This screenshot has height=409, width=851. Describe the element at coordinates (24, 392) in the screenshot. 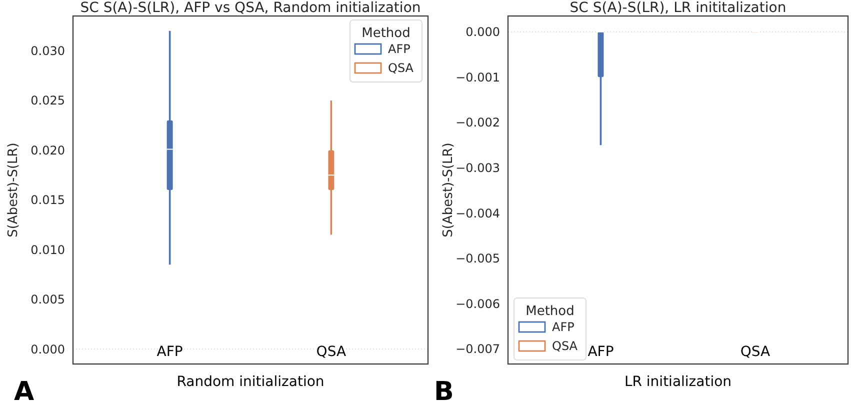

I see `text: A` at that location.